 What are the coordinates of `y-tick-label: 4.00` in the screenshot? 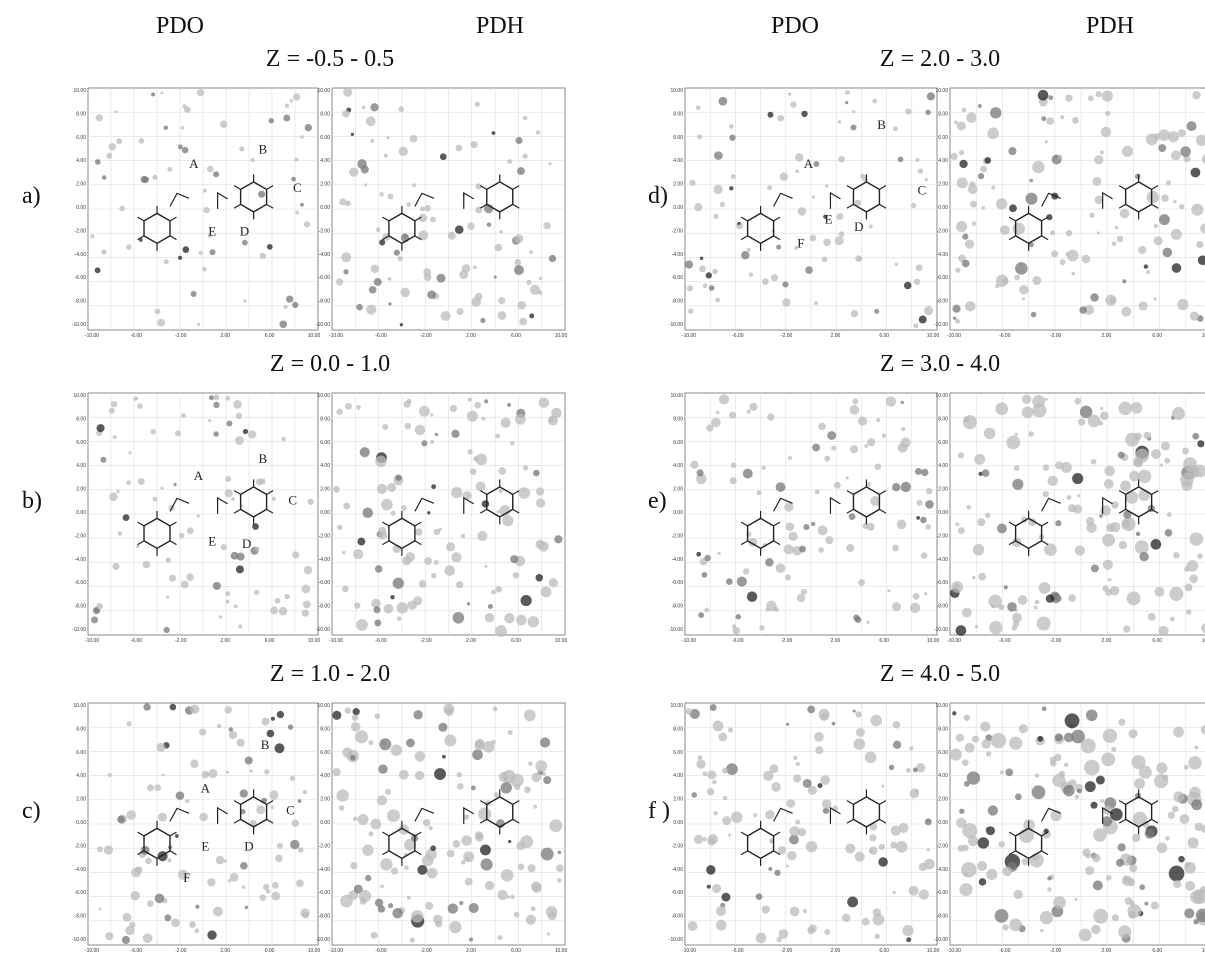 It's located at (325, 776).